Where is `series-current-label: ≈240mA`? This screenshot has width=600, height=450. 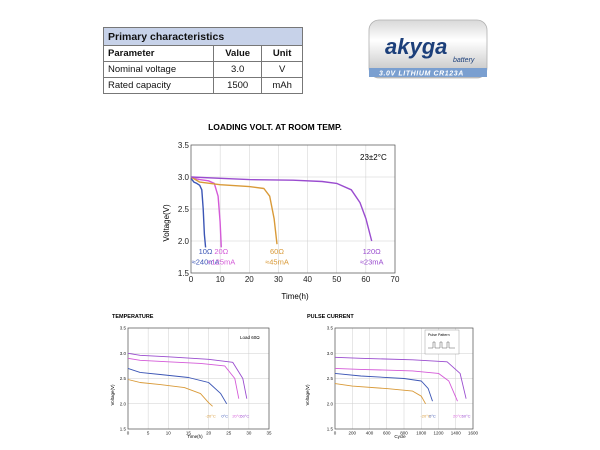
series-current-label: ≈240mA is located at coordinates (206, 262).